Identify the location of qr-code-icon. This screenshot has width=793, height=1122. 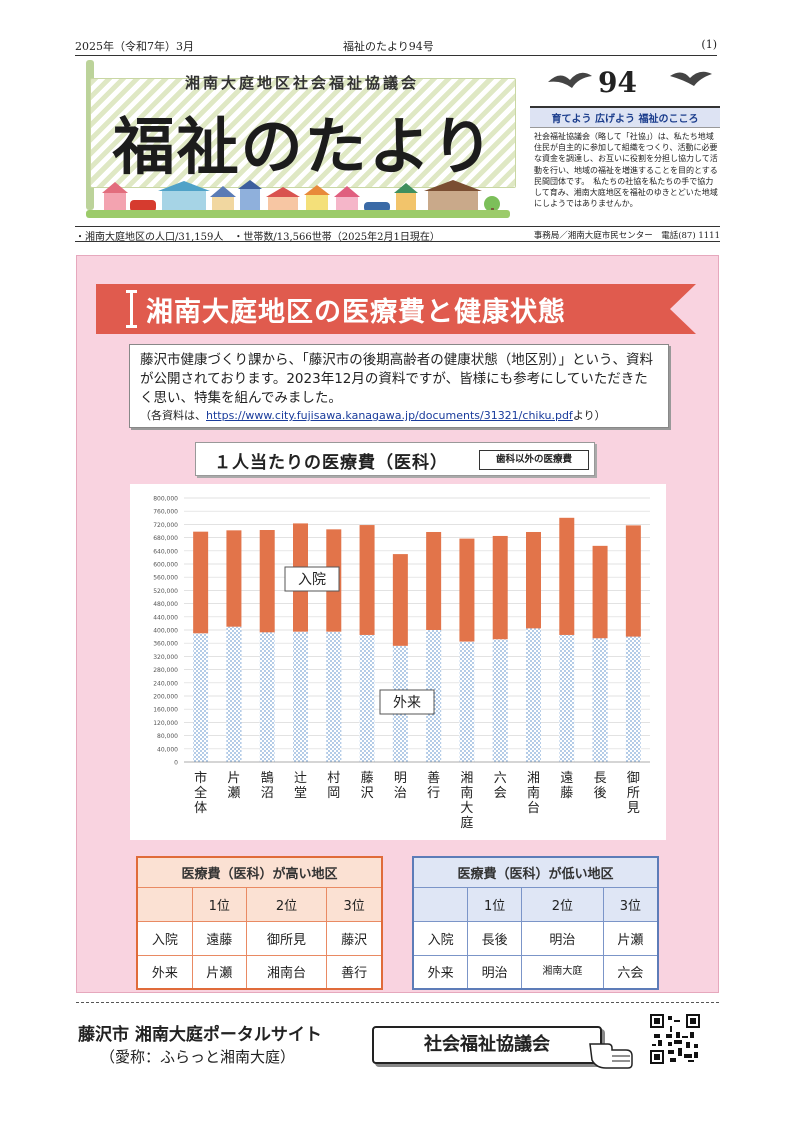
(675, 1039).